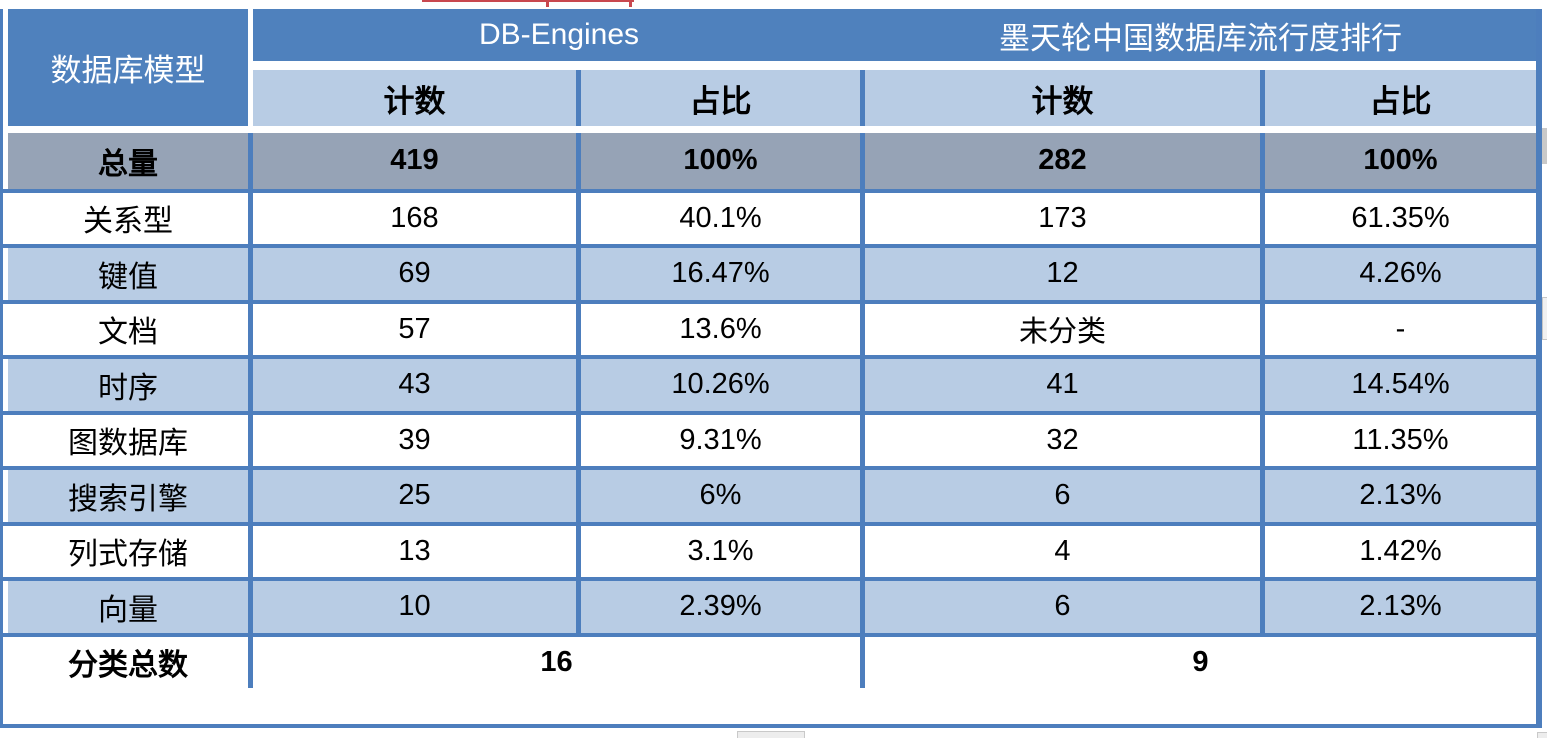  Describe the element at coordinates (1398, 161) in the screenshot. I see `motianlun-share-cell: 100%` at that location.